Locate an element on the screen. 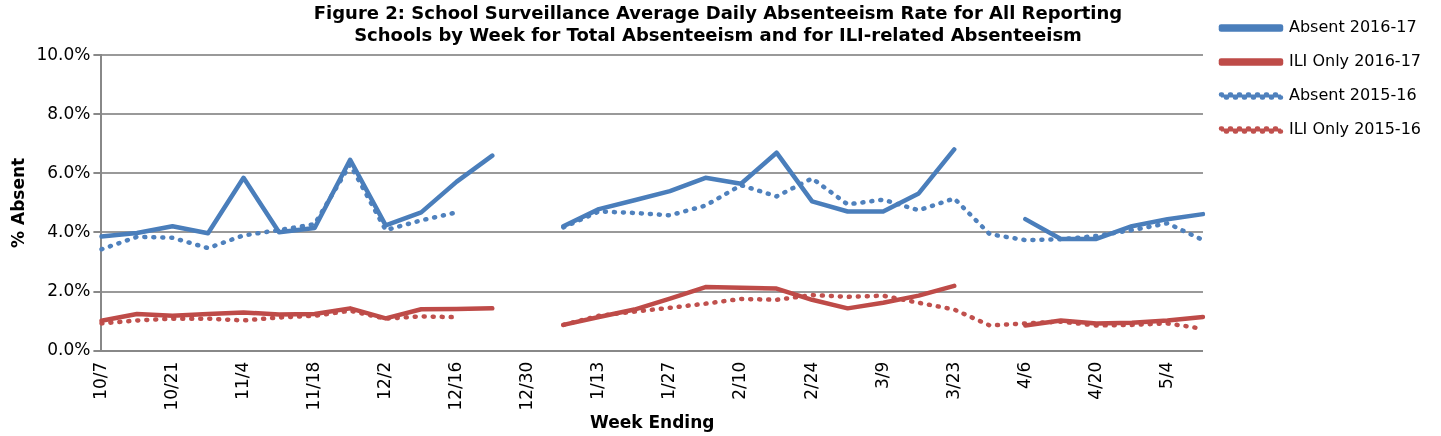  x-axis-title: Week Ending is located at coordinates (652, 422).